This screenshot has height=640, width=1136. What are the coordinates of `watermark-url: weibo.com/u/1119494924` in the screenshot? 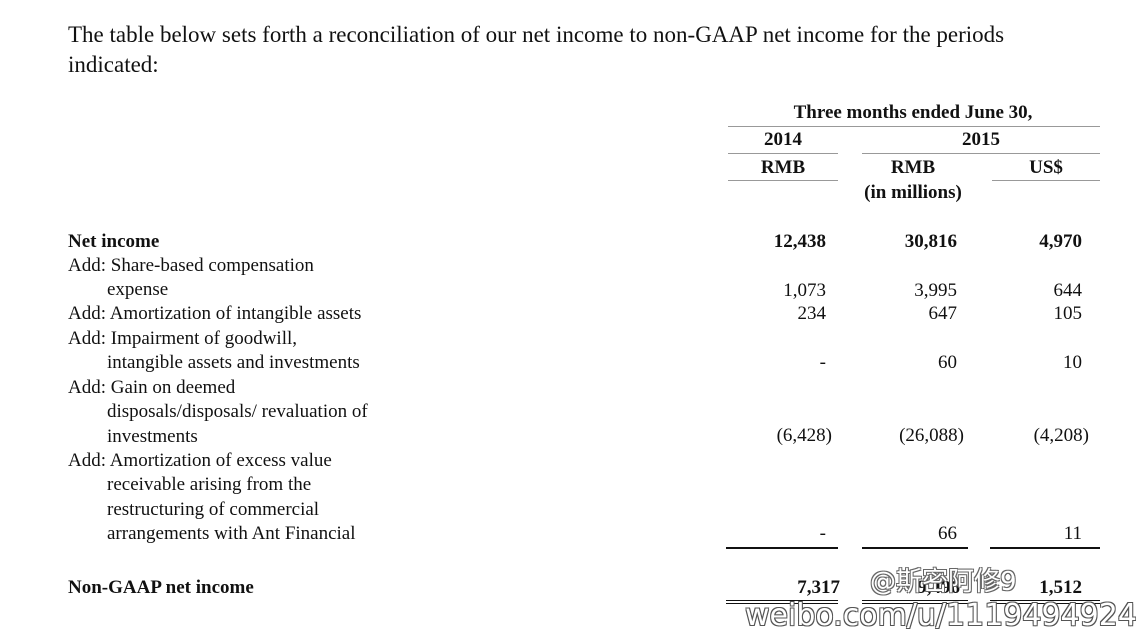 It's located at (940, 615).